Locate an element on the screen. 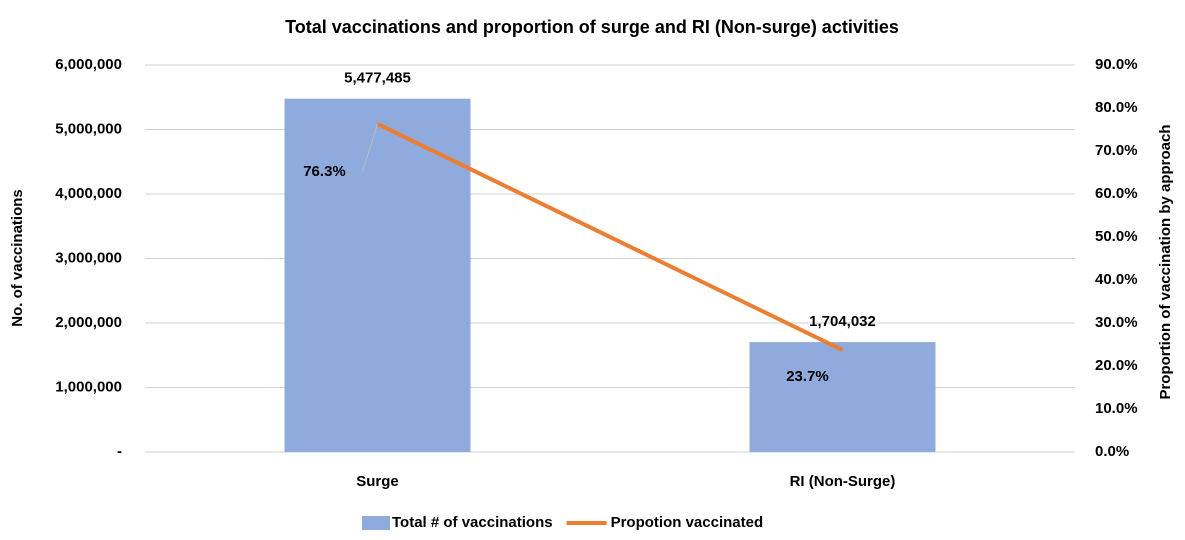 This screenshot has width=1185, height=540. x-tick-label: Surge is located at coordinates (377, 481).